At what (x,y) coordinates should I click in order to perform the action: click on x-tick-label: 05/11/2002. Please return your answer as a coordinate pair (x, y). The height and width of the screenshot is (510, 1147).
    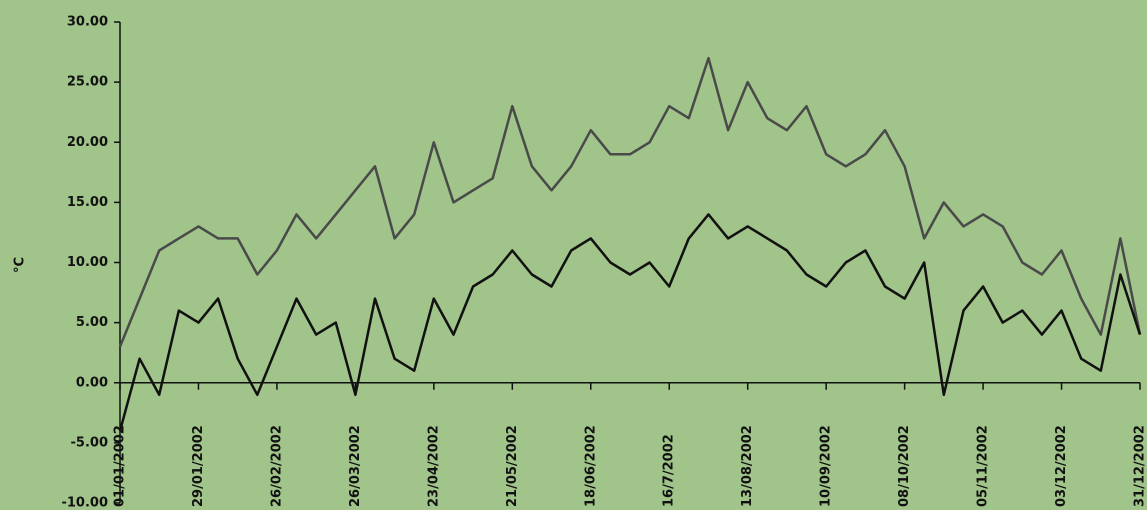
    Looking at the image, I should click on (983, 466).